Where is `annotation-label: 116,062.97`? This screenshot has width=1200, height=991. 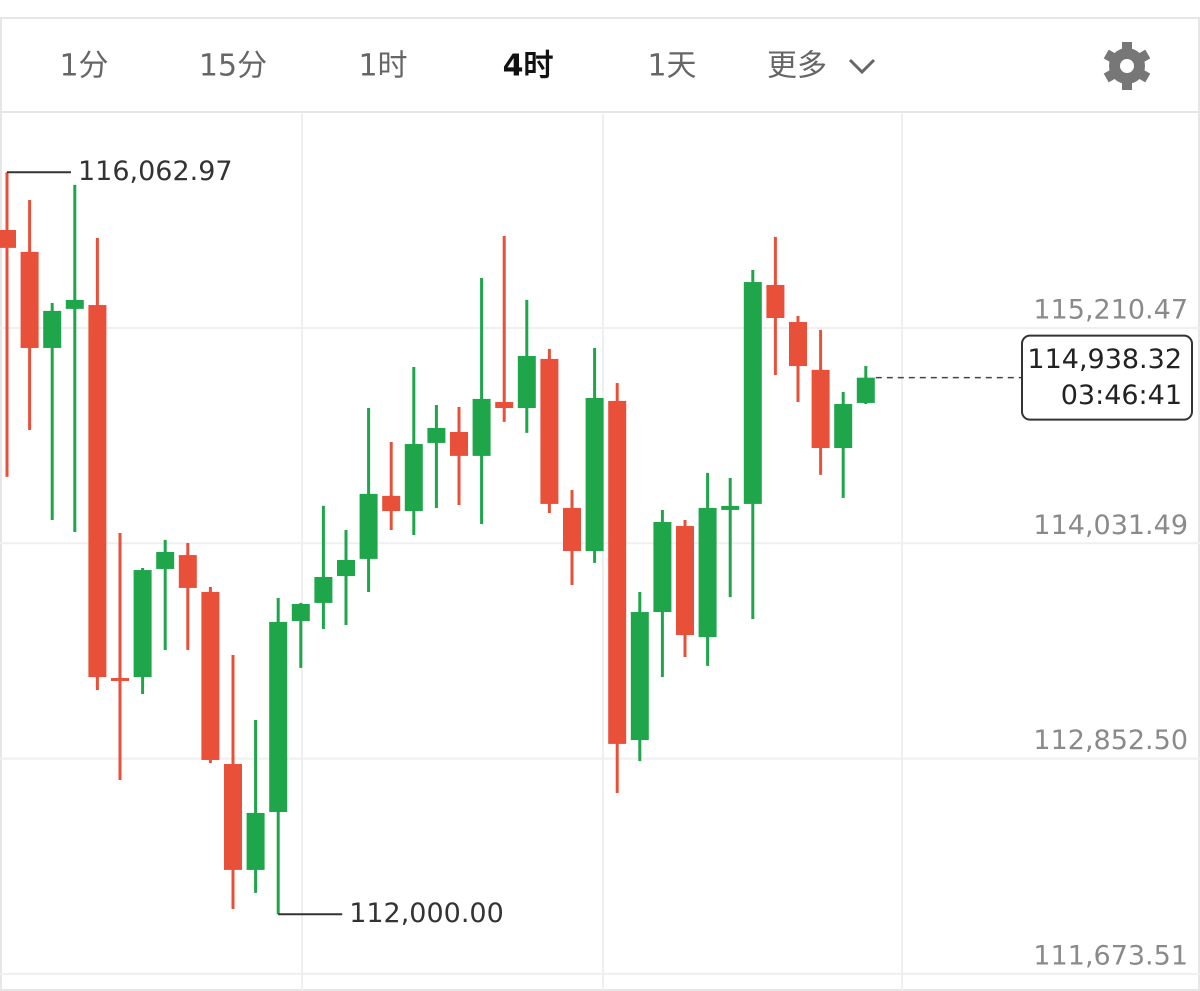 annotation-label: 116,062.97 is located at coordinates (155, 171).